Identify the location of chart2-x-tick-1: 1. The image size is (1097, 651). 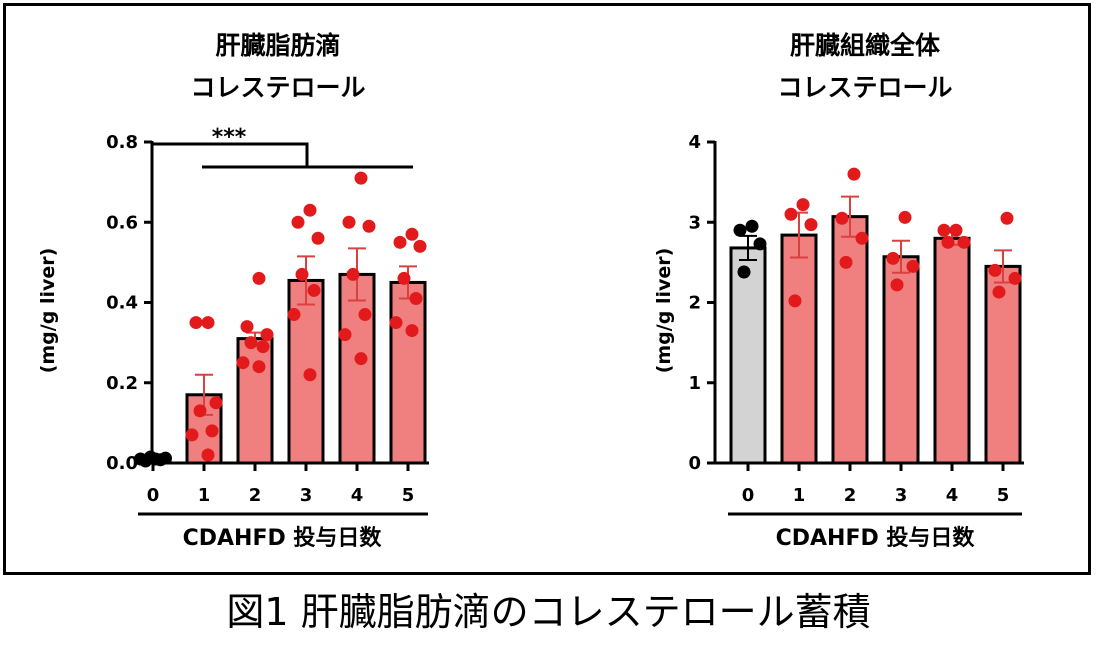
(799, 495).